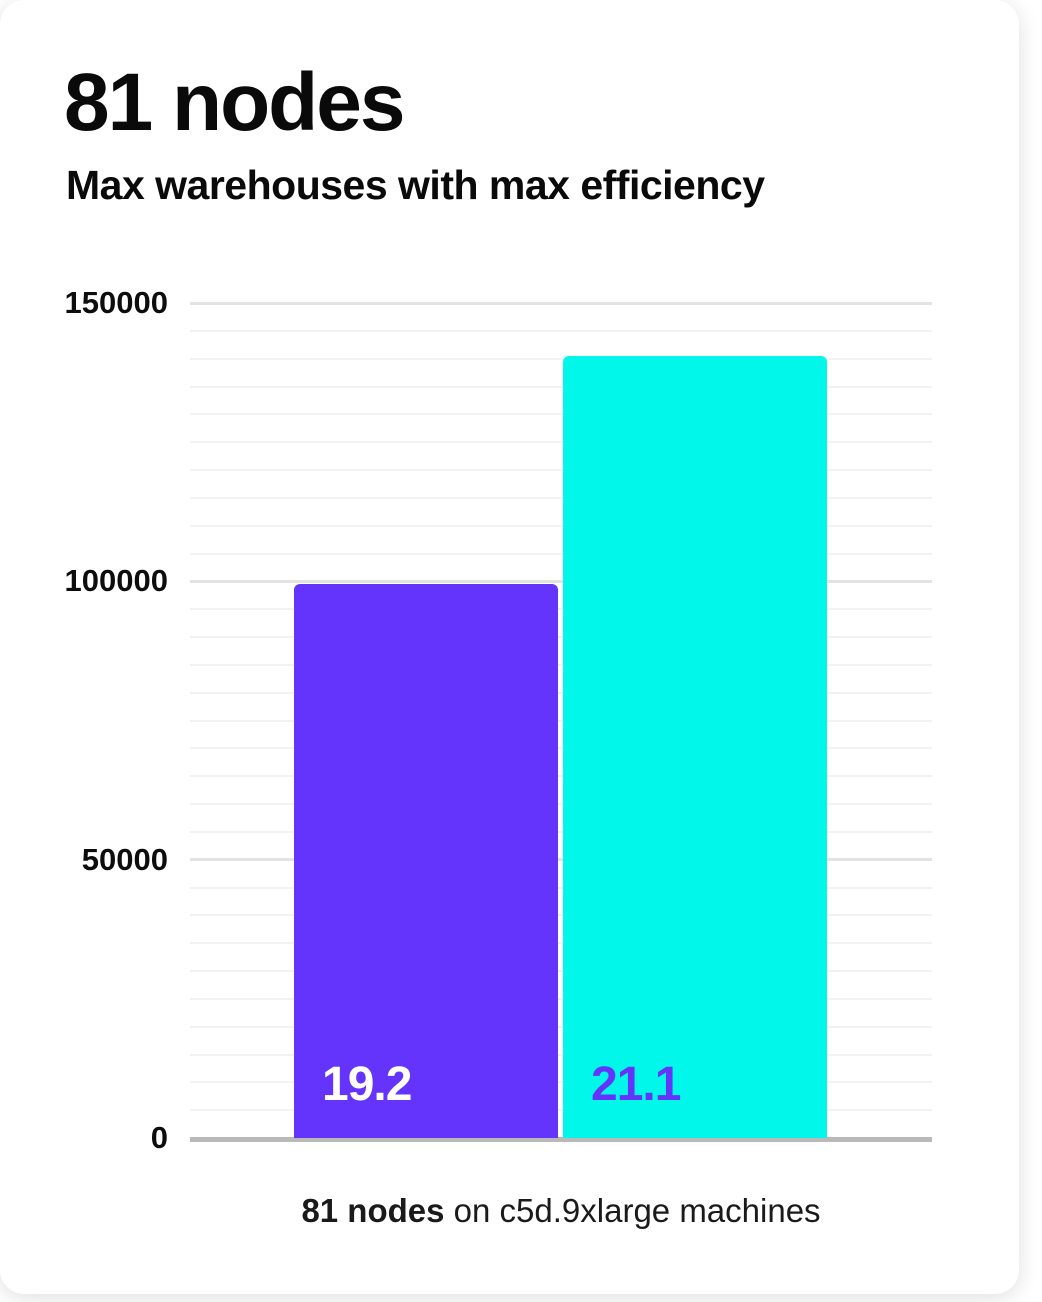 This screenshot has width=1042, height=1302. Describe the element at coordinates (159, 1137) in the screenshot. I see `y-tick-label-0: 0` at that location.